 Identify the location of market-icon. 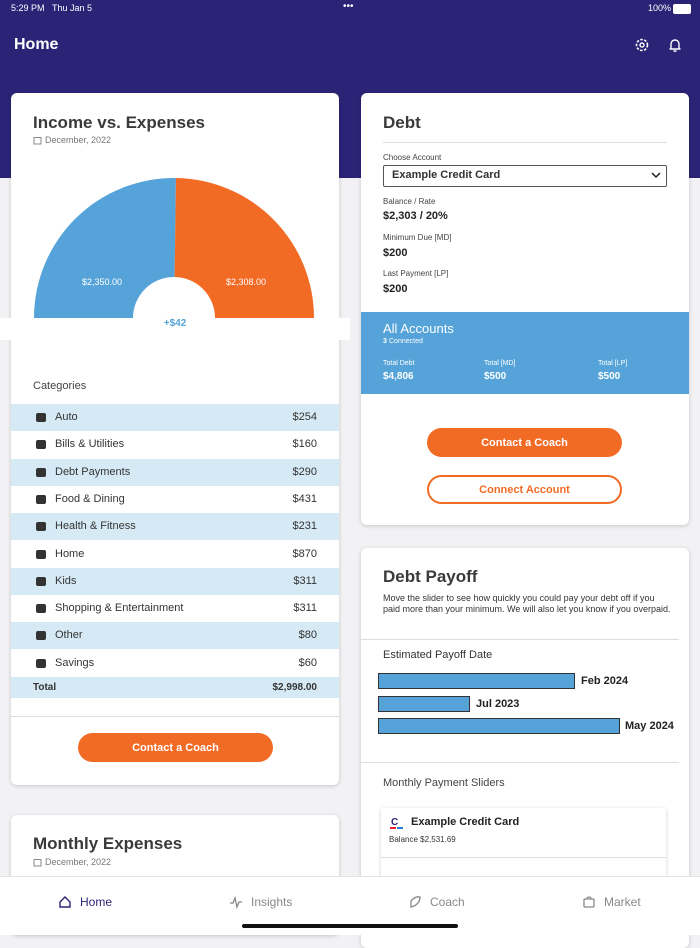
(589, 902).